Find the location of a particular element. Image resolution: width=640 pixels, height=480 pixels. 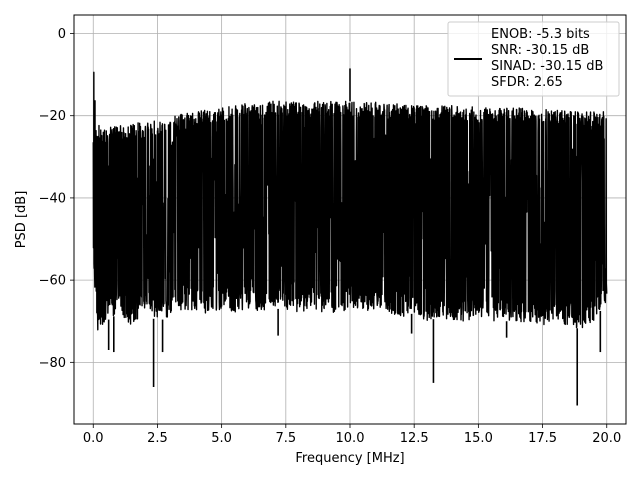

x-tick-label: 7.5 is located at coordinates (285, 438).